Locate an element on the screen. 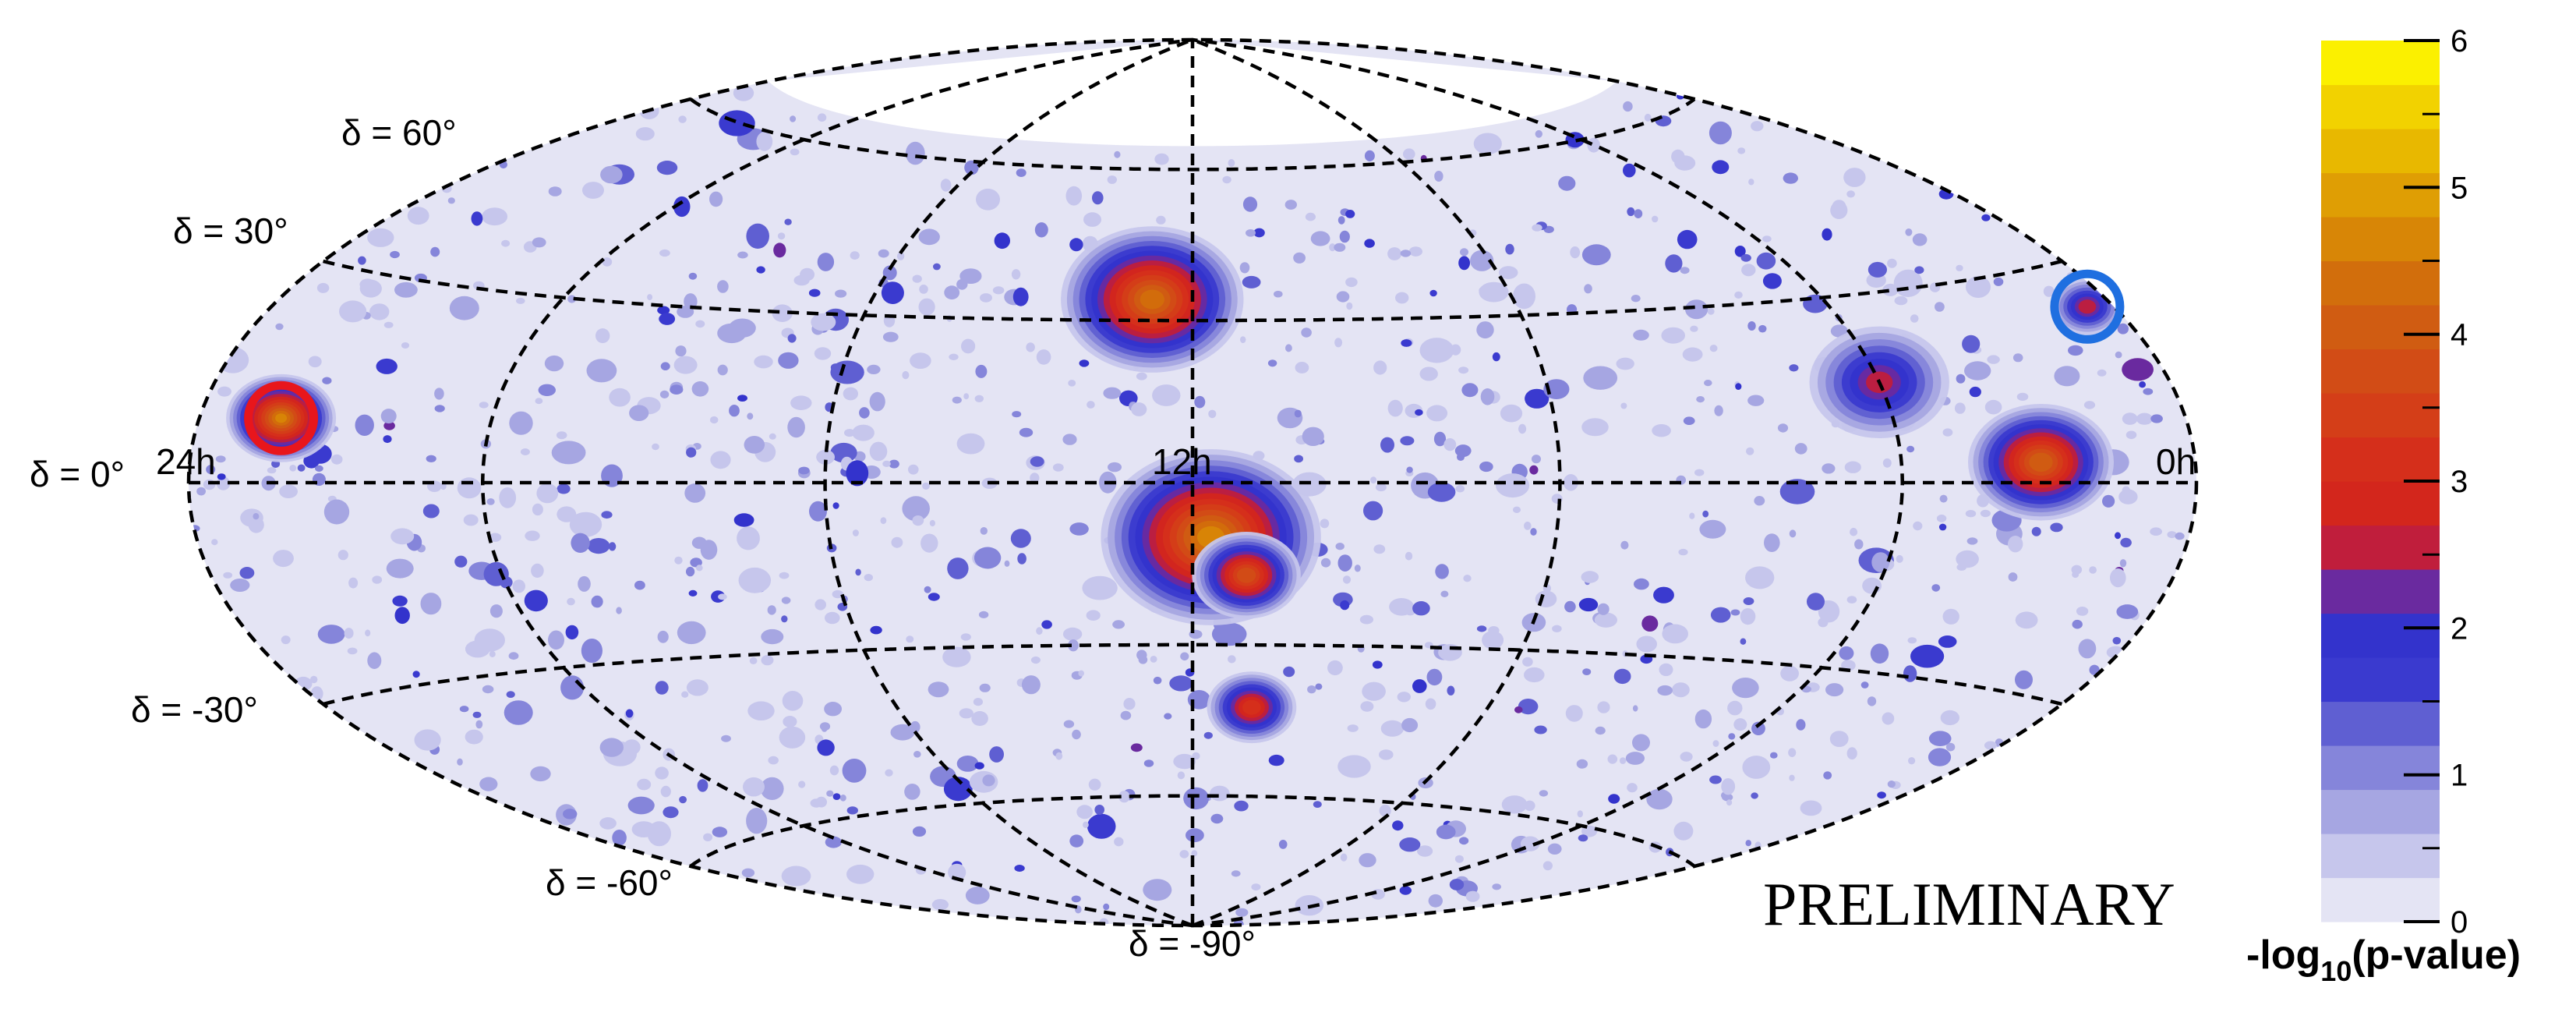 The image size is (2576, 1023). colorbar-tick-label: 6 is located at coordinates (2459, 41).